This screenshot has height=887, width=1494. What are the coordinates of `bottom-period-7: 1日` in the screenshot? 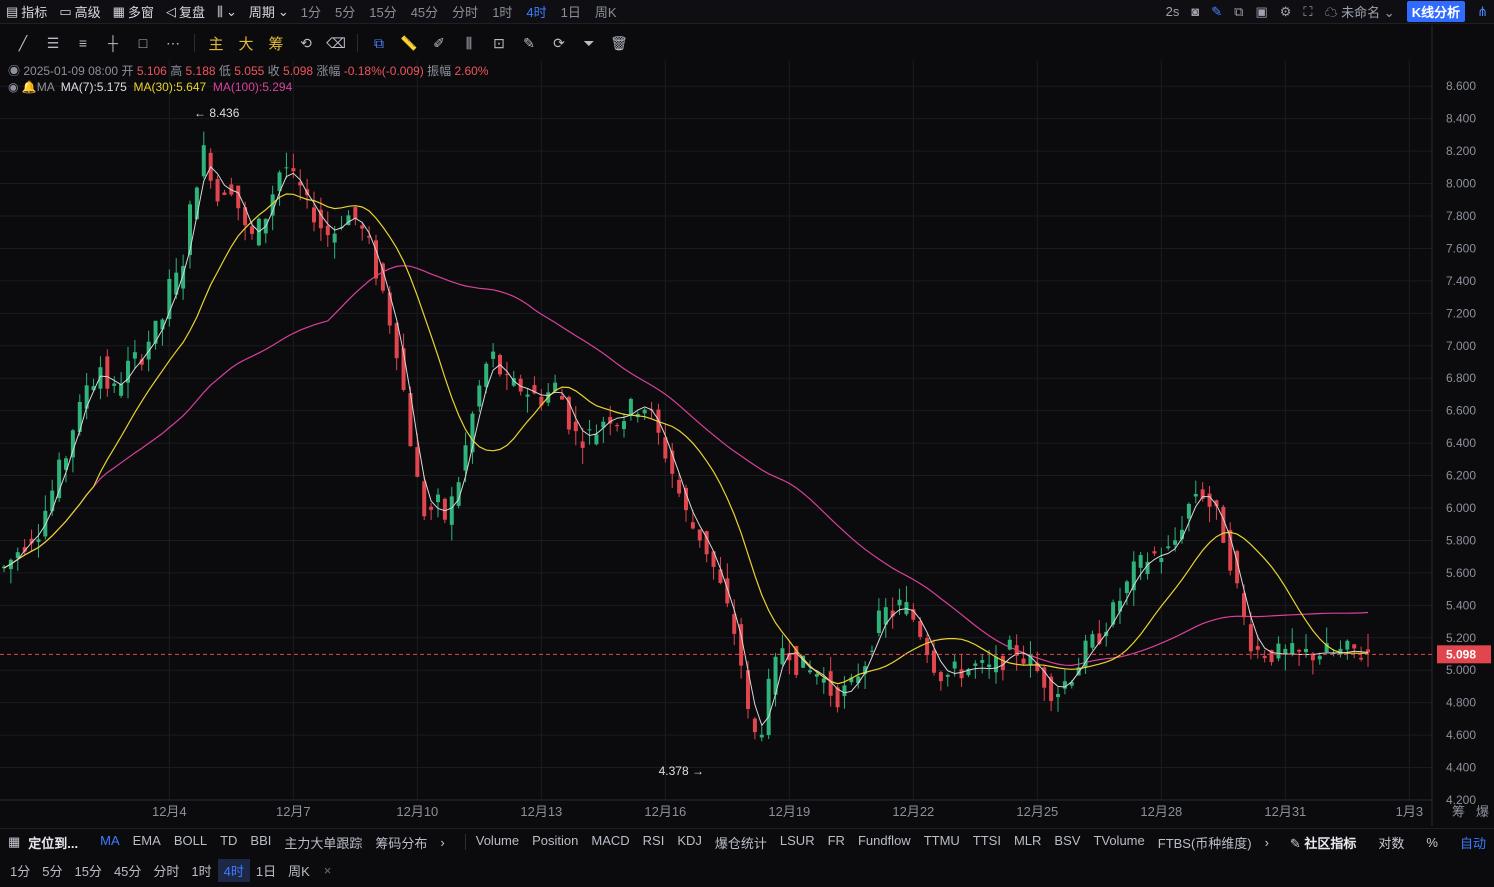 It's located at (266, 871).